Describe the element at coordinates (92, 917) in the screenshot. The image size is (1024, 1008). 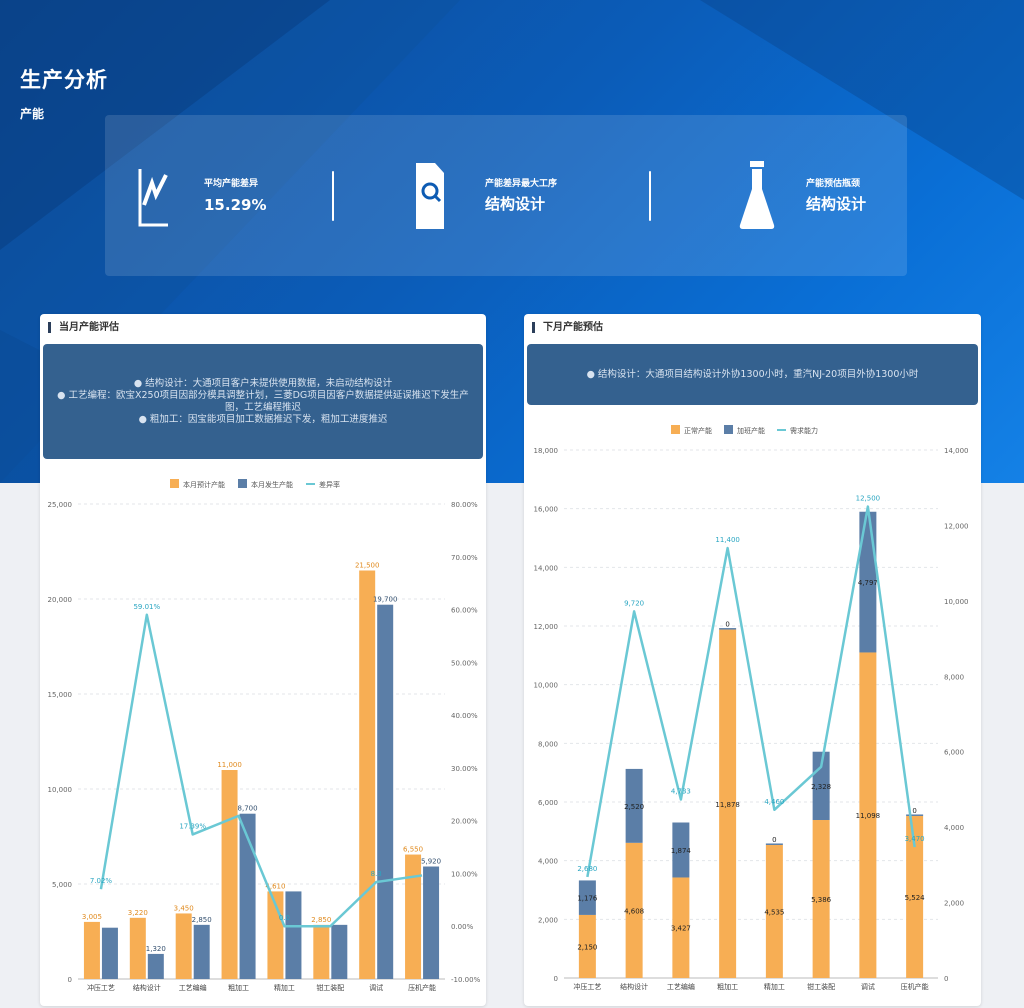
I see `bar-label: 3,005` at that location.